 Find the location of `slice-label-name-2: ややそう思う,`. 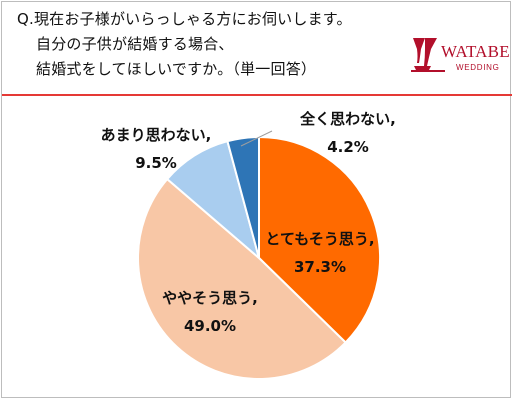

slice-label-name-2: ややそう思う, is located at coordinates (210, 298).